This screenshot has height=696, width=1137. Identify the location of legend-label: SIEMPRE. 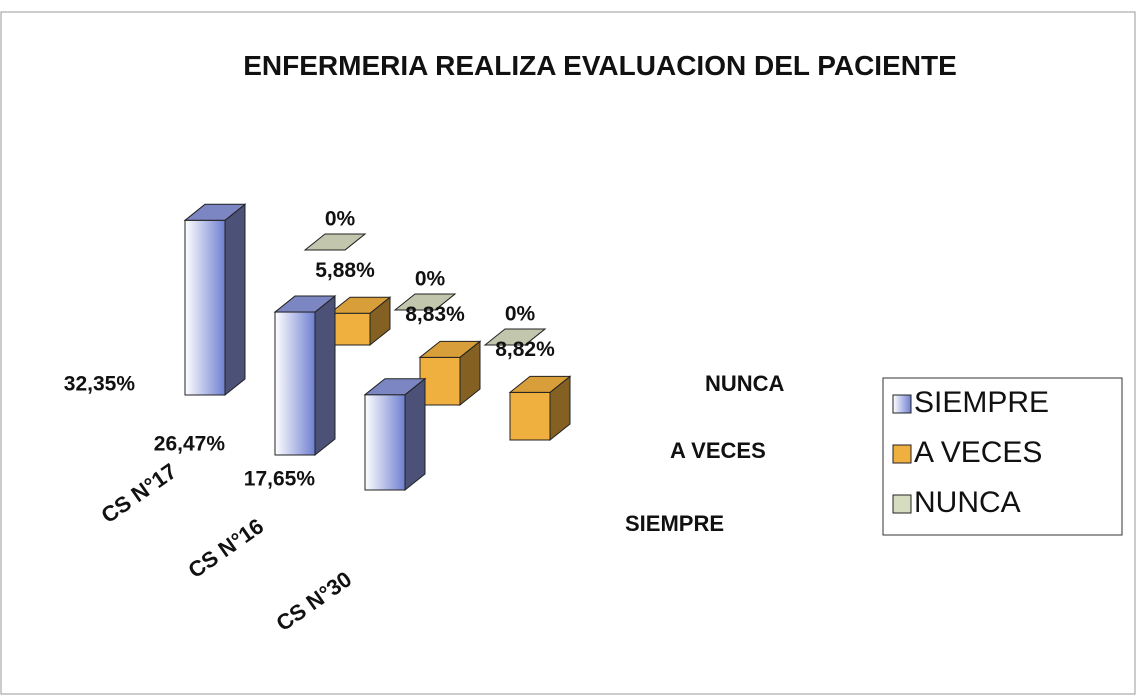
(981, 402).